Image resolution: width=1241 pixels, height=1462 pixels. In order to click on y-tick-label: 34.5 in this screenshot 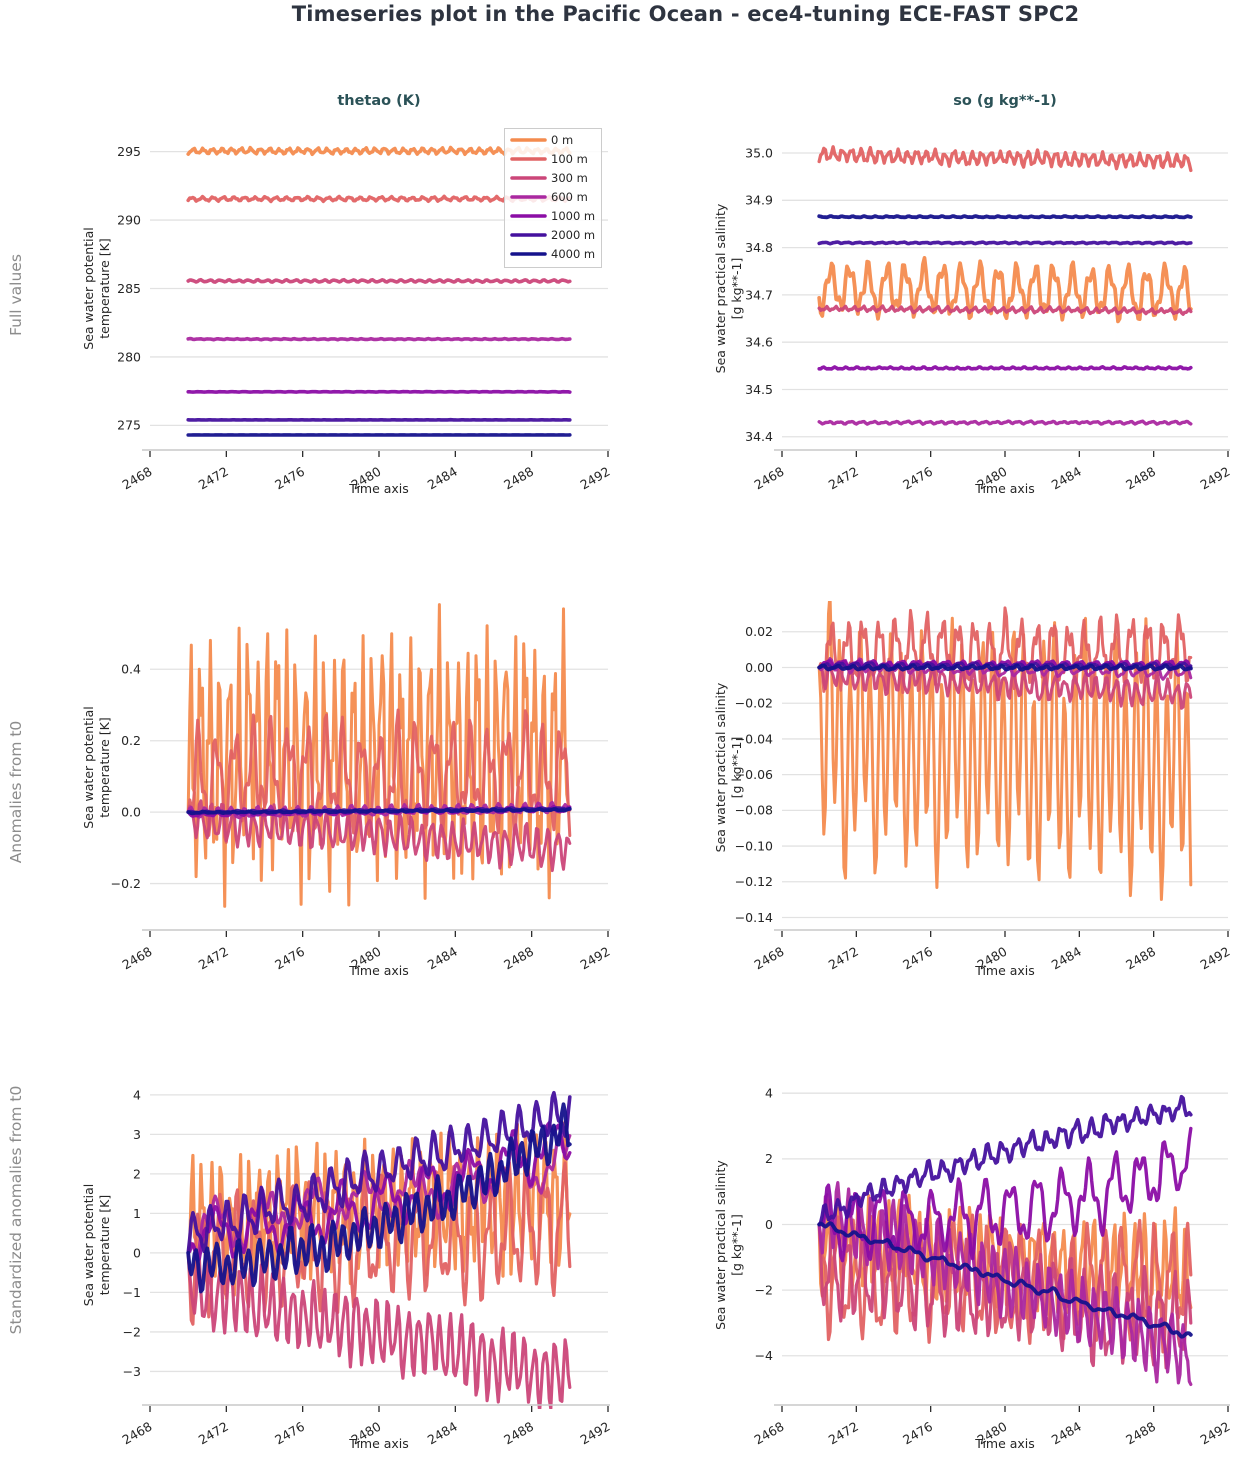, I will do `click(759, 389)`.